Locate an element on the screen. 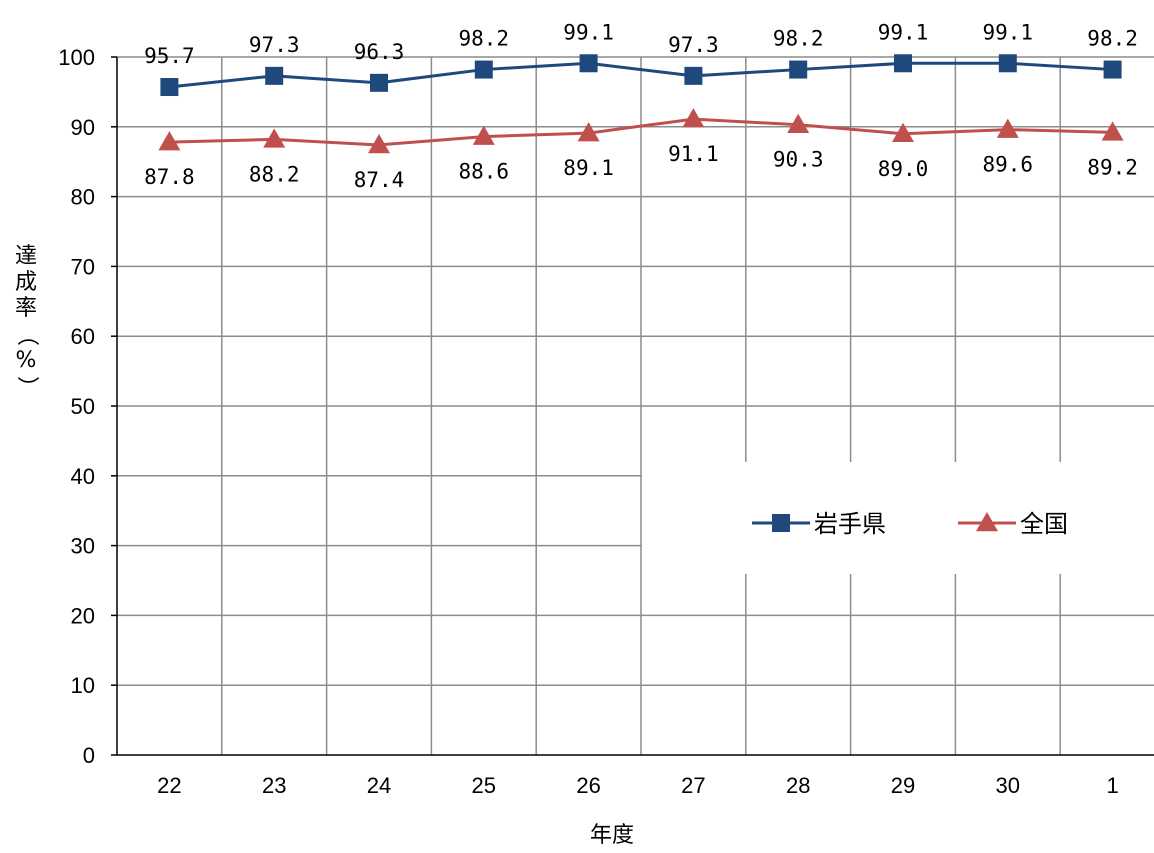 This screenshot has width=1154, height=853. y-tick-label: 70 is located at coordinates (83, 266).